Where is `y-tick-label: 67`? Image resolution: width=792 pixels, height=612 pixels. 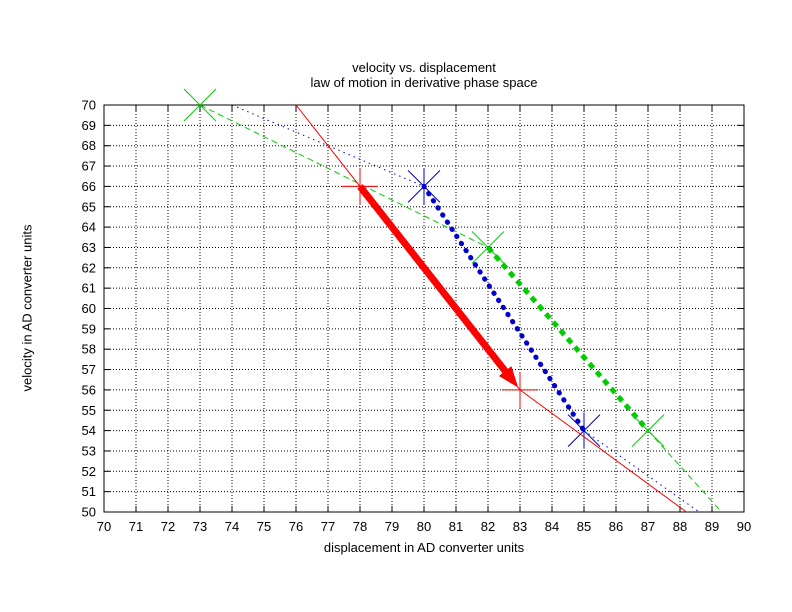
y-tick-label: 67 is located at coordinates (89, 166).